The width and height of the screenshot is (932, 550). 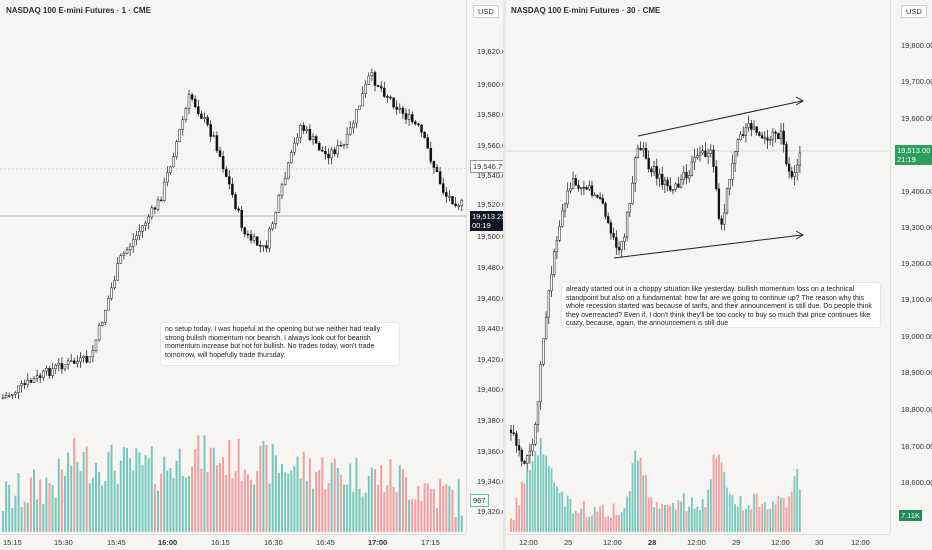 What do you see at coordinates (568, 542) in the screenshot?
I see `right-x-tick: 25` at bounding box center [568, 542].